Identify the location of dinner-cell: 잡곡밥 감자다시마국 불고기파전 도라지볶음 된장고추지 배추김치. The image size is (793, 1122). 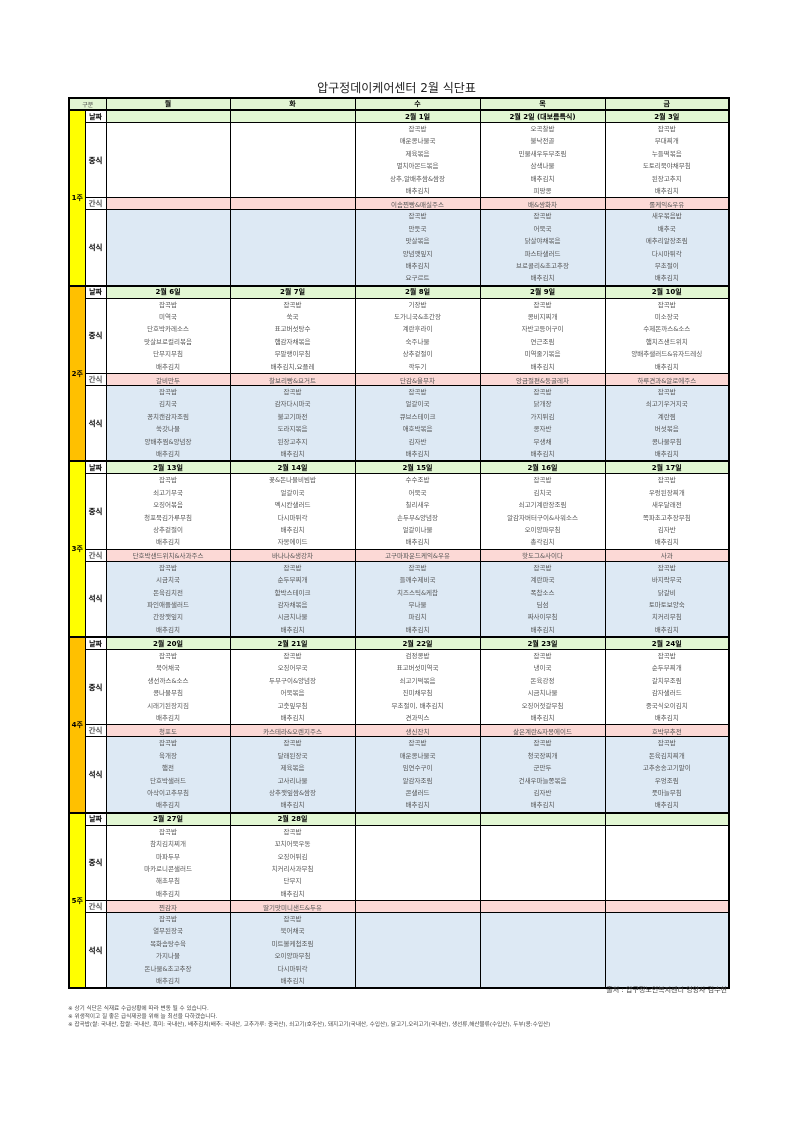
(292, 423).